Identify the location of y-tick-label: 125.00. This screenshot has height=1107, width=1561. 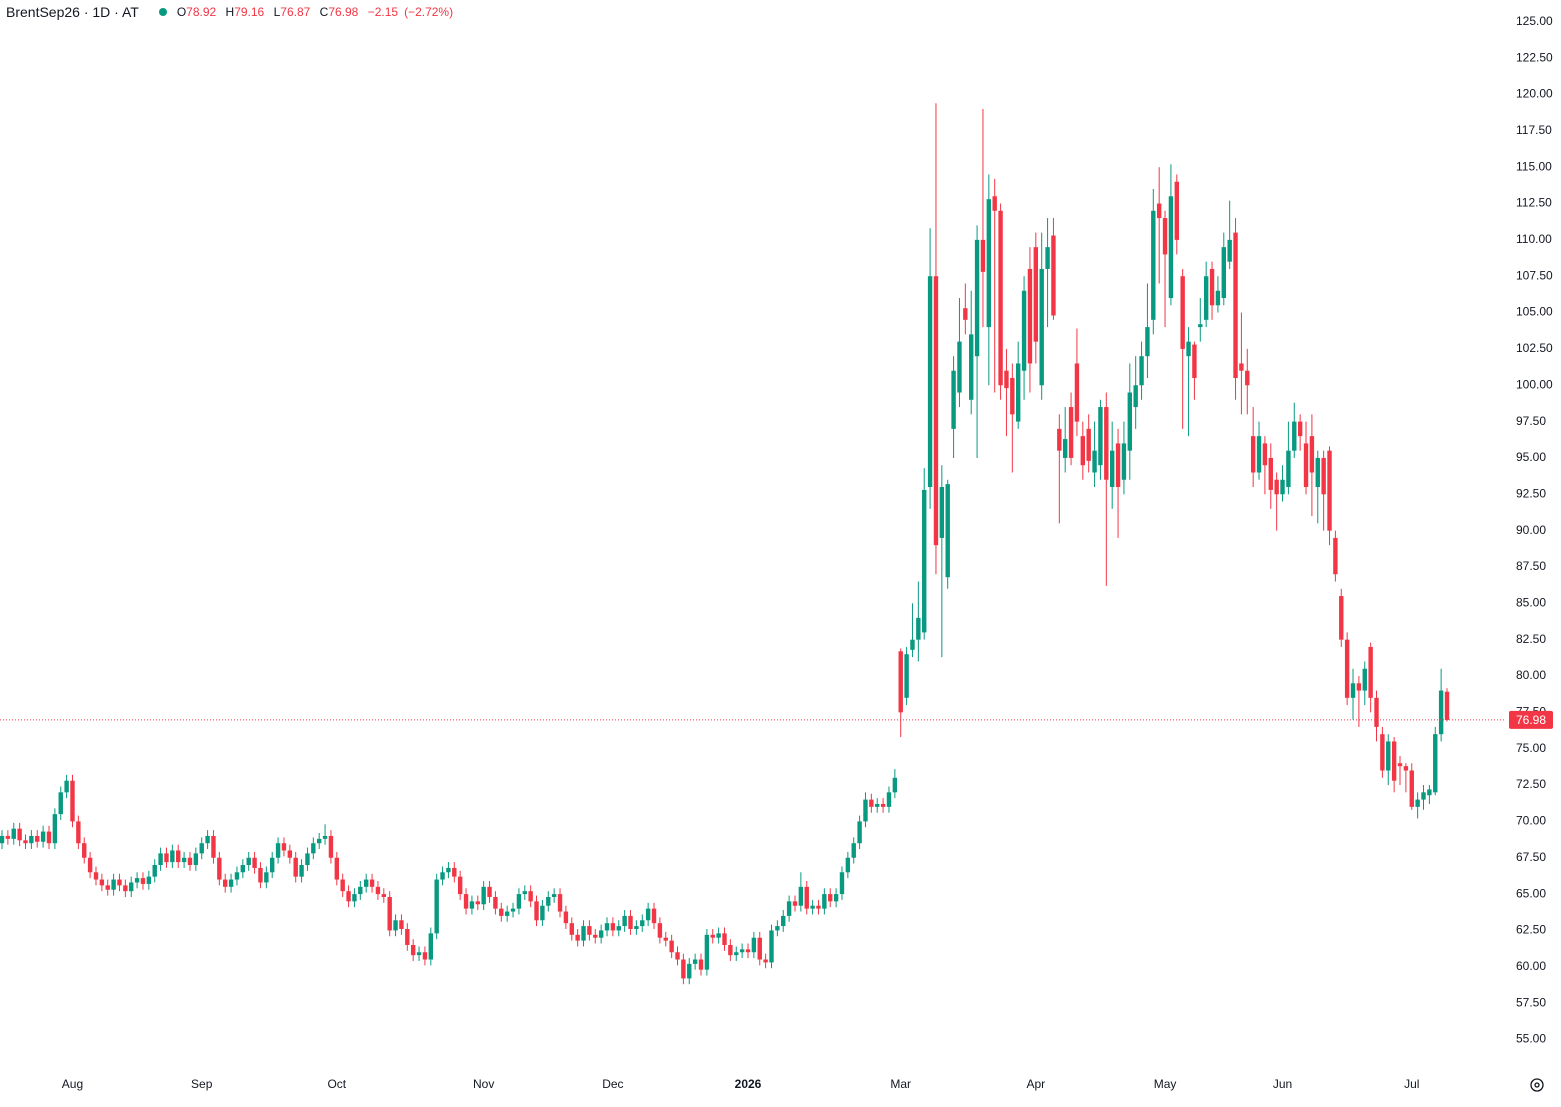
(1534, 21).